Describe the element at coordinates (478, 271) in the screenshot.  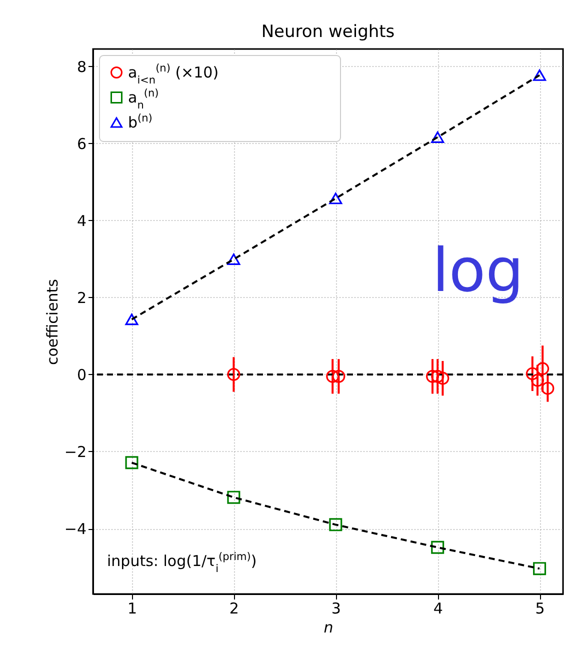
I see `annotation: log` at that location.